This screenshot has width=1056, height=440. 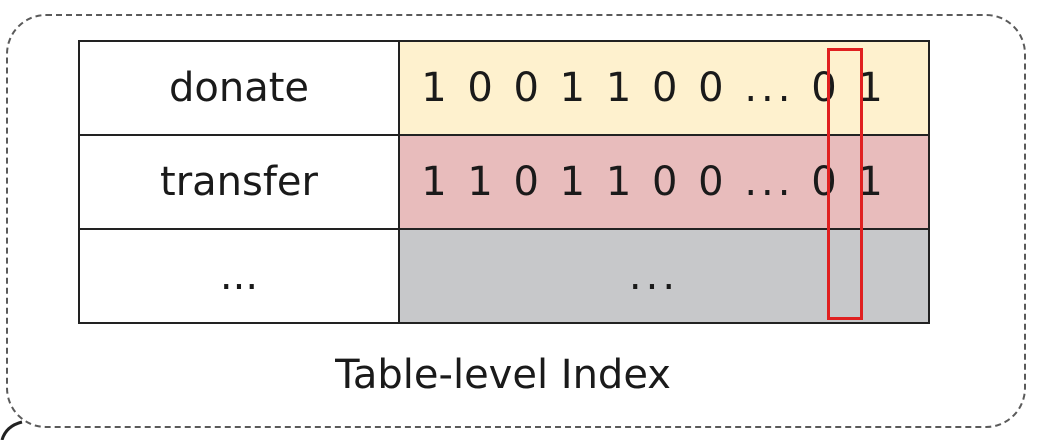 I want to click on connector-arc, so click(x=11, y=430).